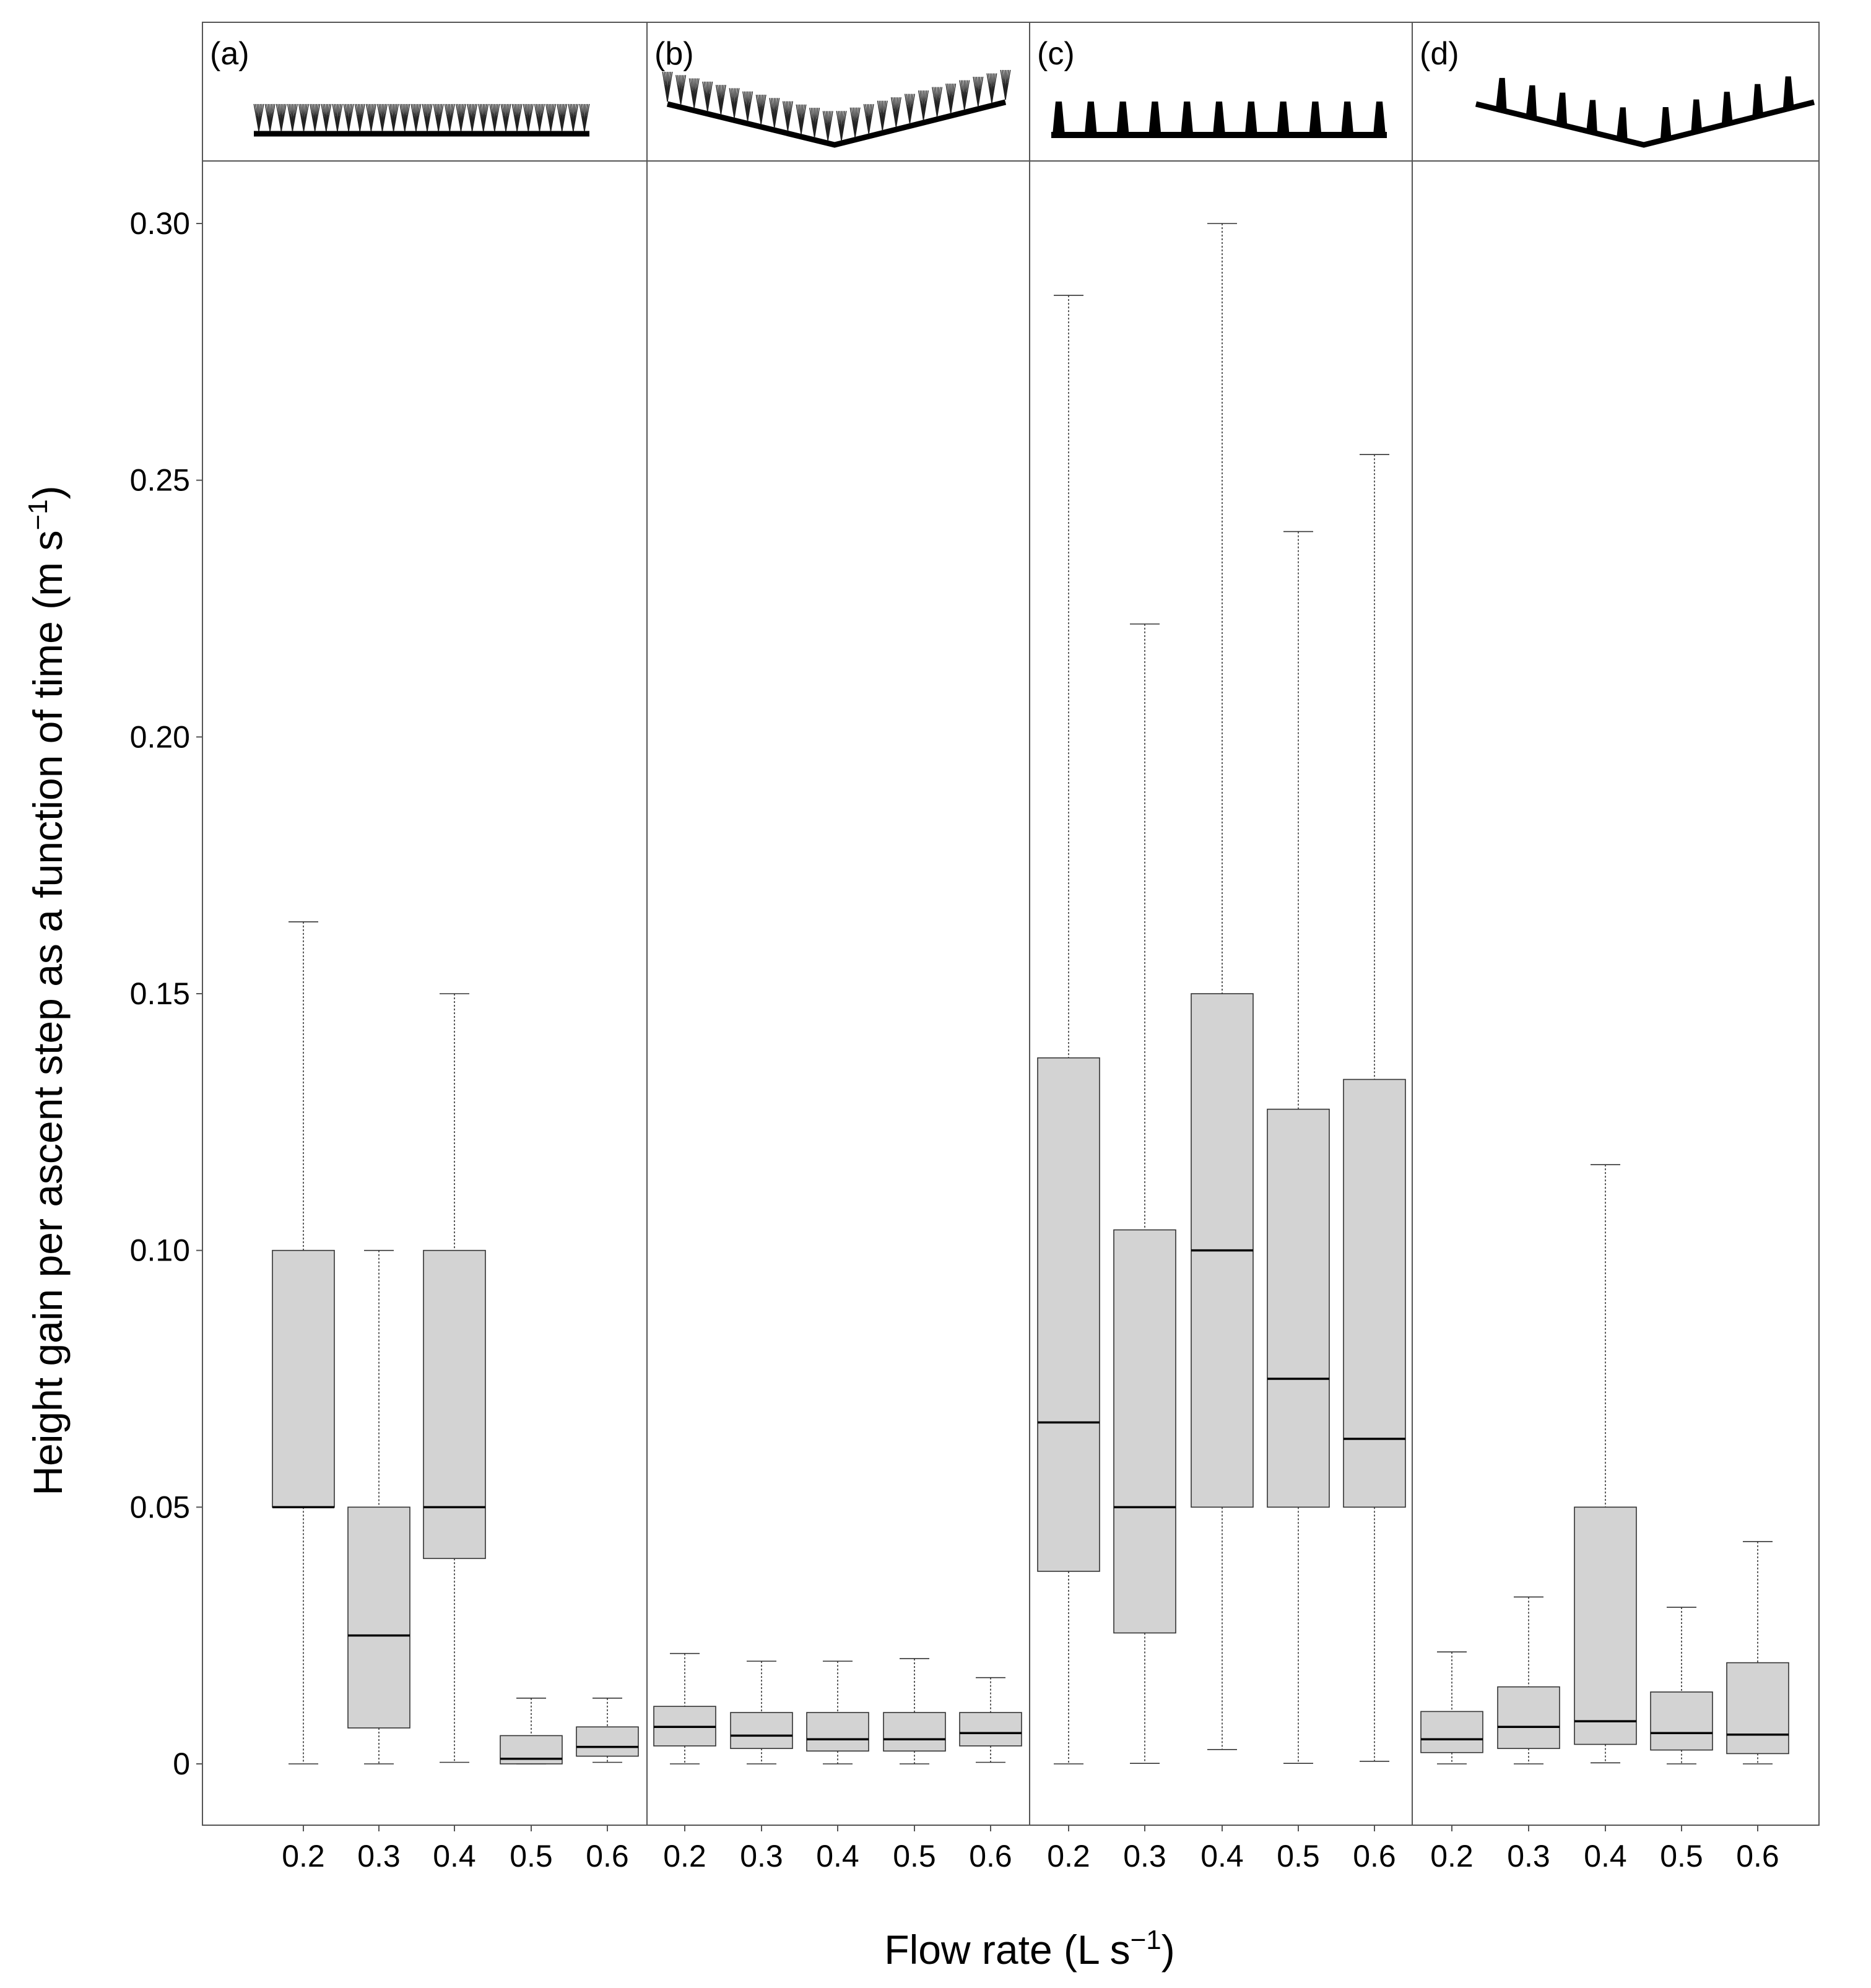 This screenshot has height=1988, width=1871. I want to click on panel-b, so click(837, 1708).